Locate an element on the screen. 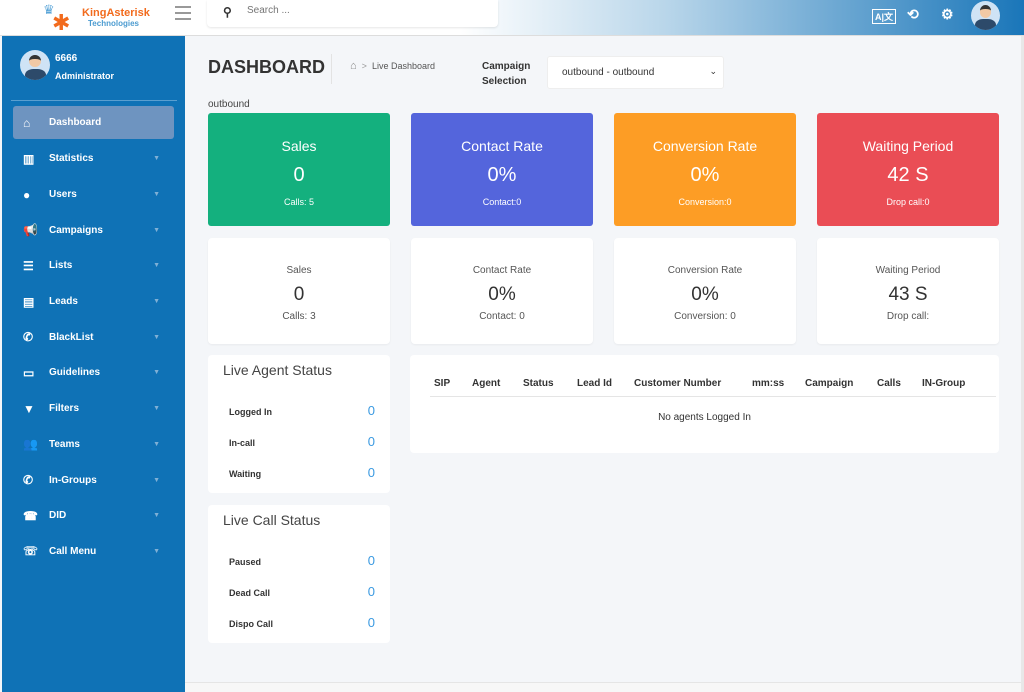  sidebar-item-statistics: ▥ Statistics ▼ is located at coordinates (93, 159).